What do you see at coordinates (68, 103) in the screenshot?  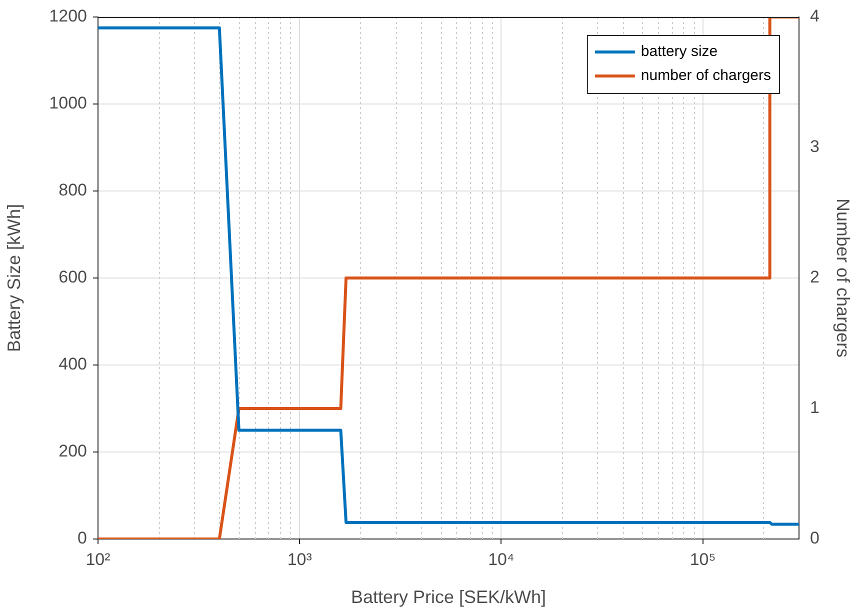 I see `y-tick-label: 1000` at bounding box center [68, 103].